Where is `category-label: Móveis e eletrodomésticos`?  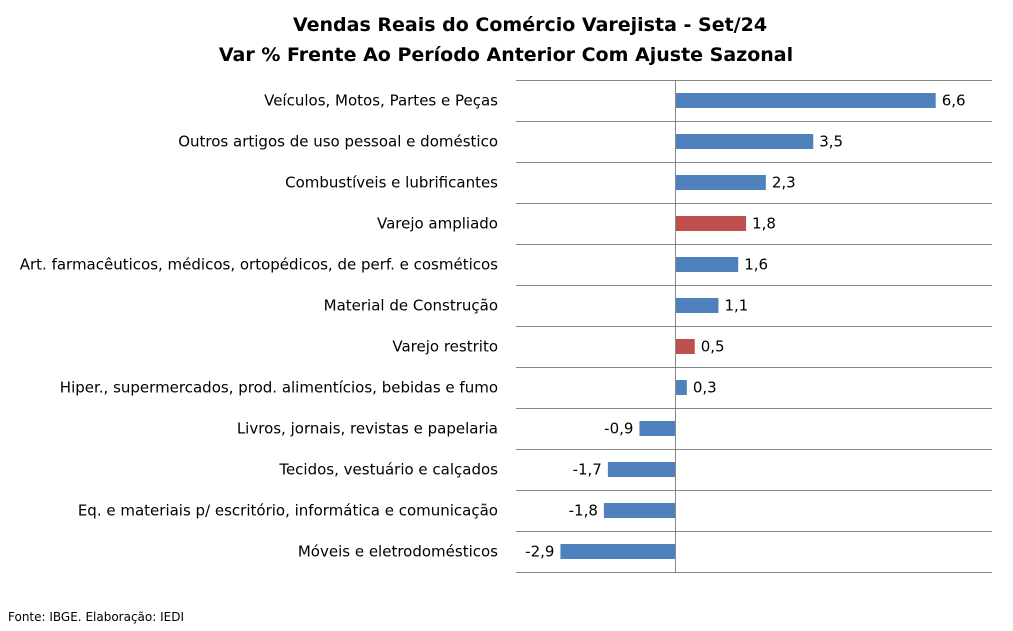
category-label: Móveis e eletrodomésticos is located at coordinates (398, 552).